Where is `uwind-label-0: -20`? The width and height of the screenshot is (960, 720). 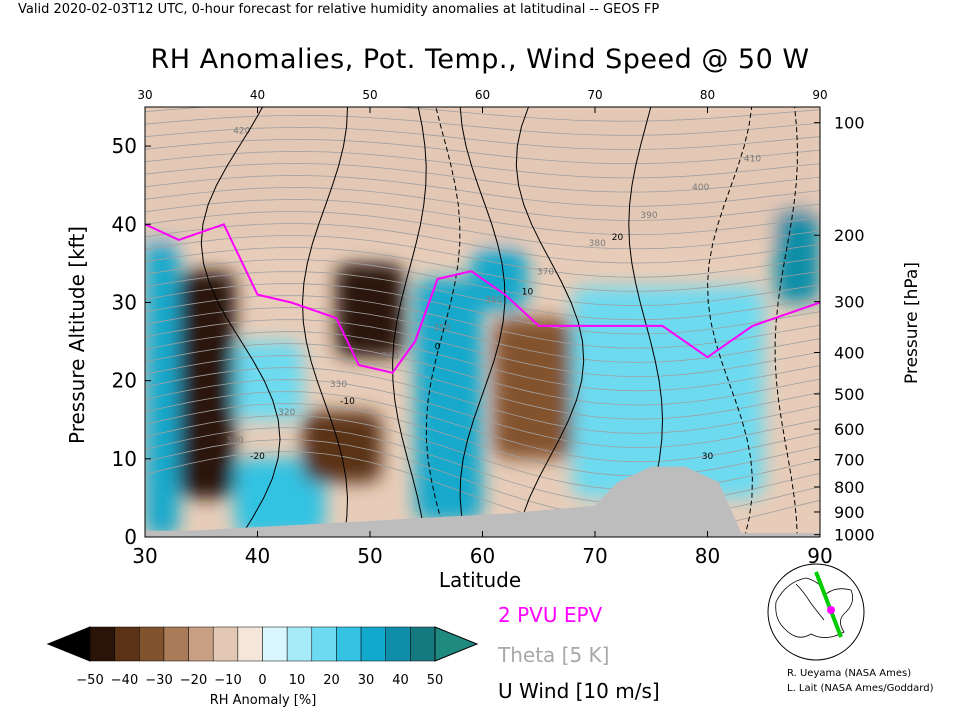
uwind-label-0: -20 is located at coordinates (257, 457).